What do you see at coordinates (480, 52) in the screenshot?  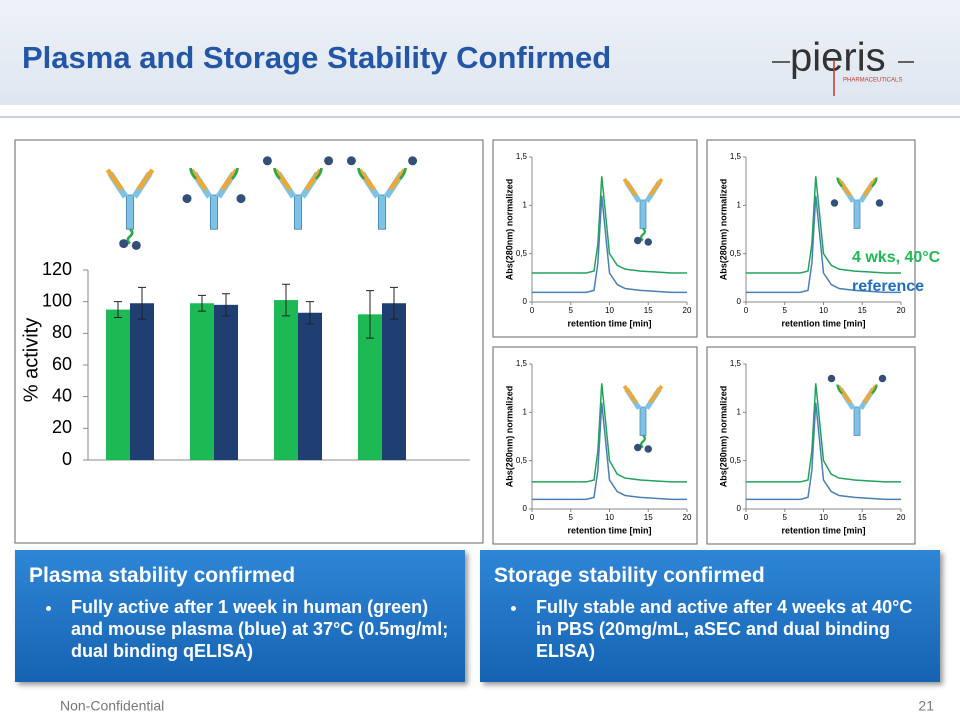 I see `header-band` at bounding box center [480, 52].